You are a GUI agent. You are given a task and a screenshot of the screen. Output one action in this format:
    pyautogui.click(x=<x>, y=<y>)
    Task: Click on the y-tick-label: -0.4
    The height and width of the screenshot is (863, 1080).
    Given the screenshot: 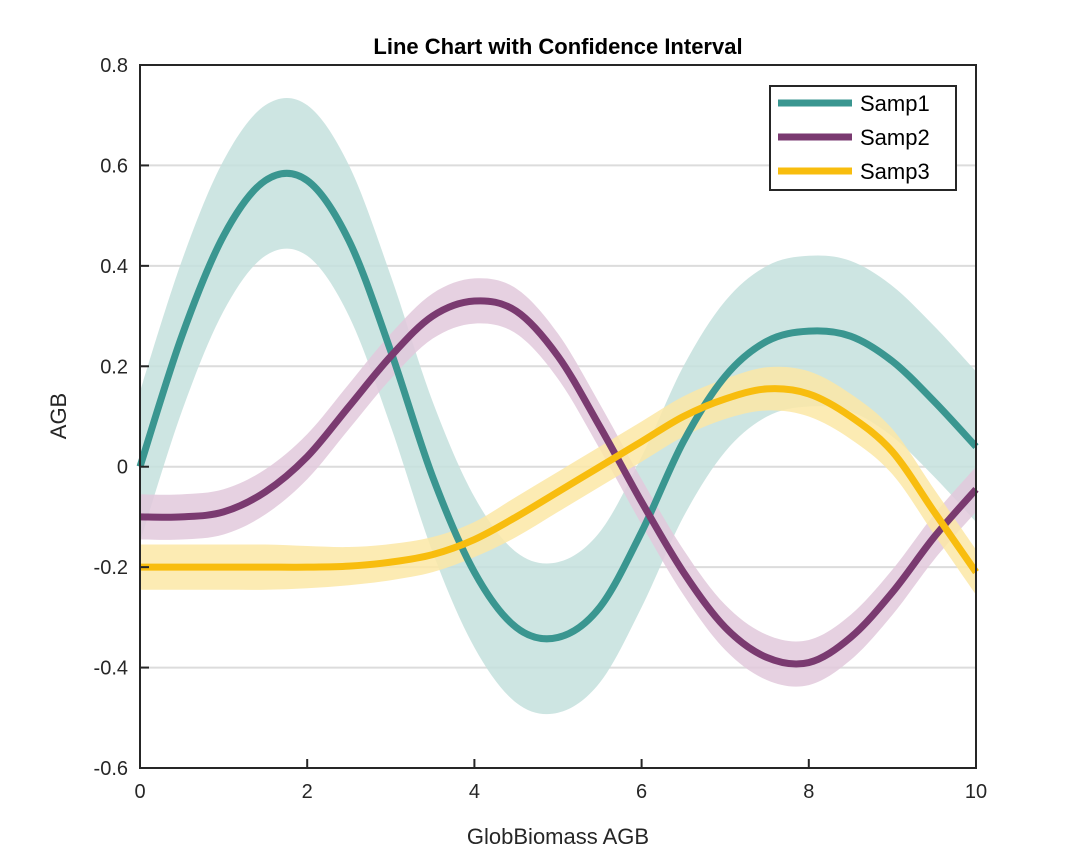 What is the action you would take?
    pyautogui.click(x=111, y=669)
    